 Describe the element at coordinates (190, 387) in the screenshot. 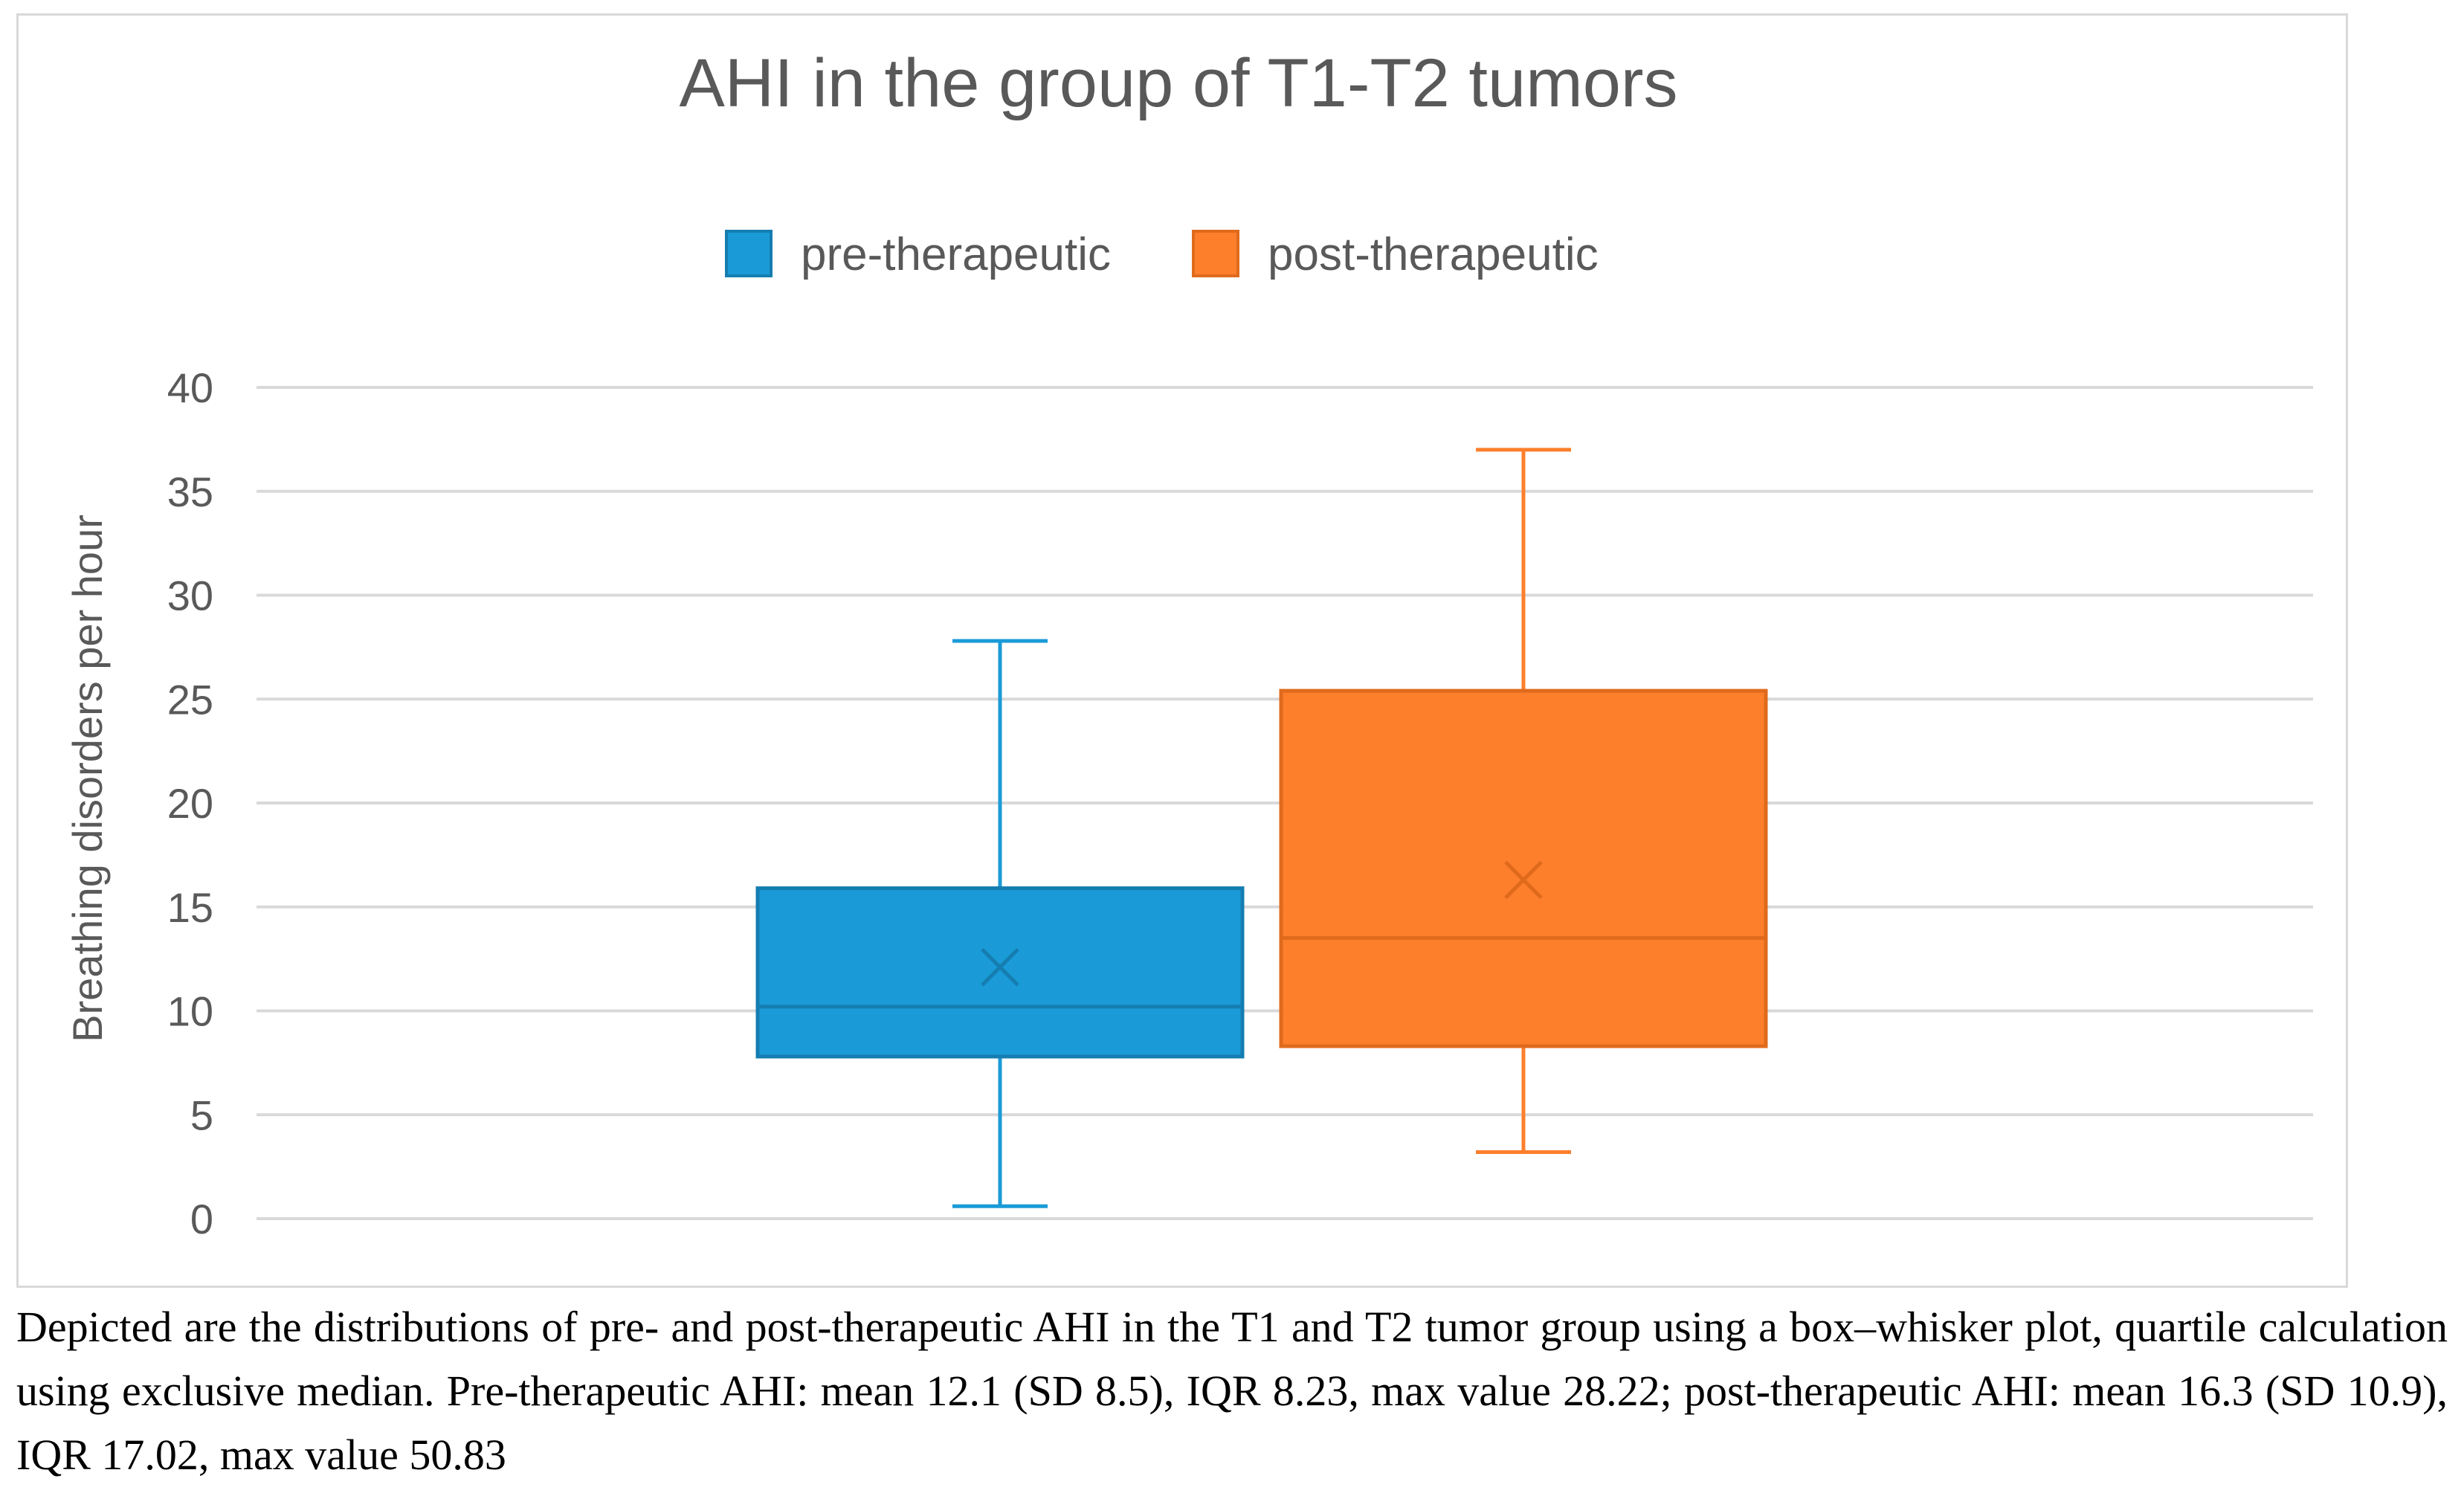

I see `y-tick-label: 40` at that location.